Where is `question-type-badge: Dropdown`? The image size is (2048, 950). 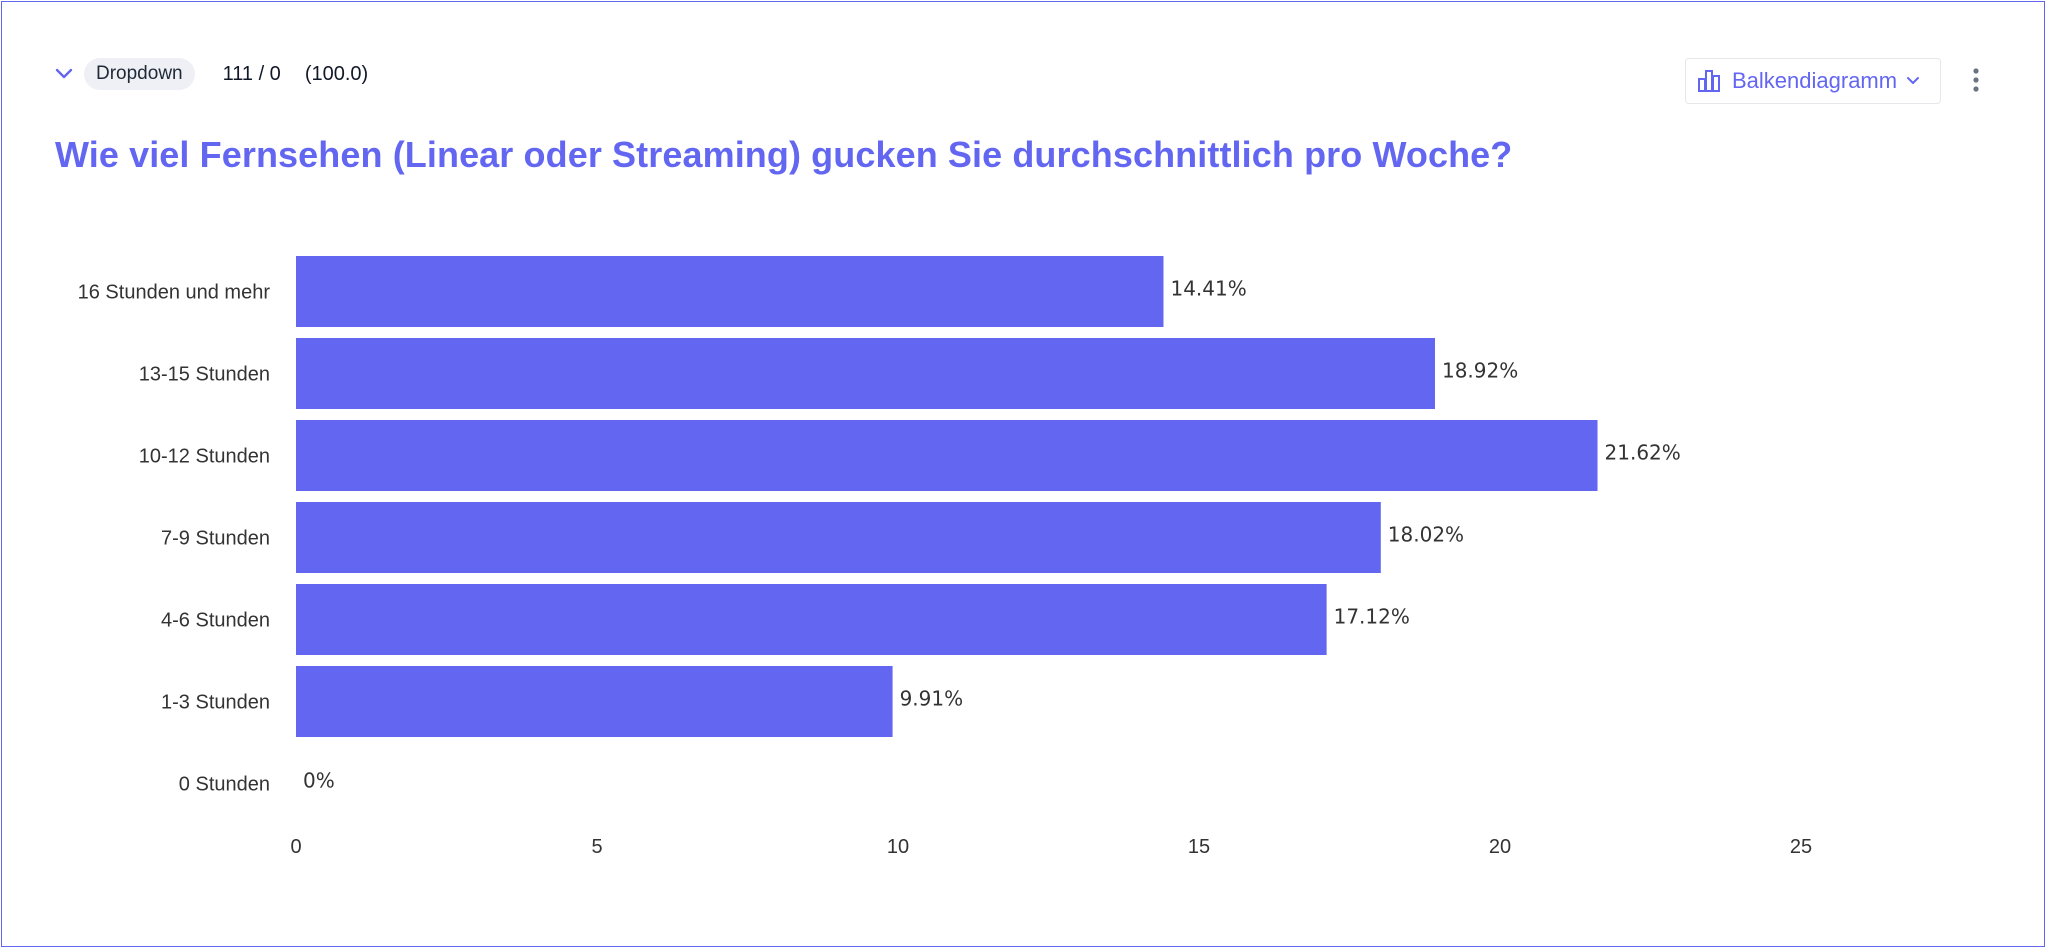
question-type-badge: Dropdown is located at coordinates (139, 74).